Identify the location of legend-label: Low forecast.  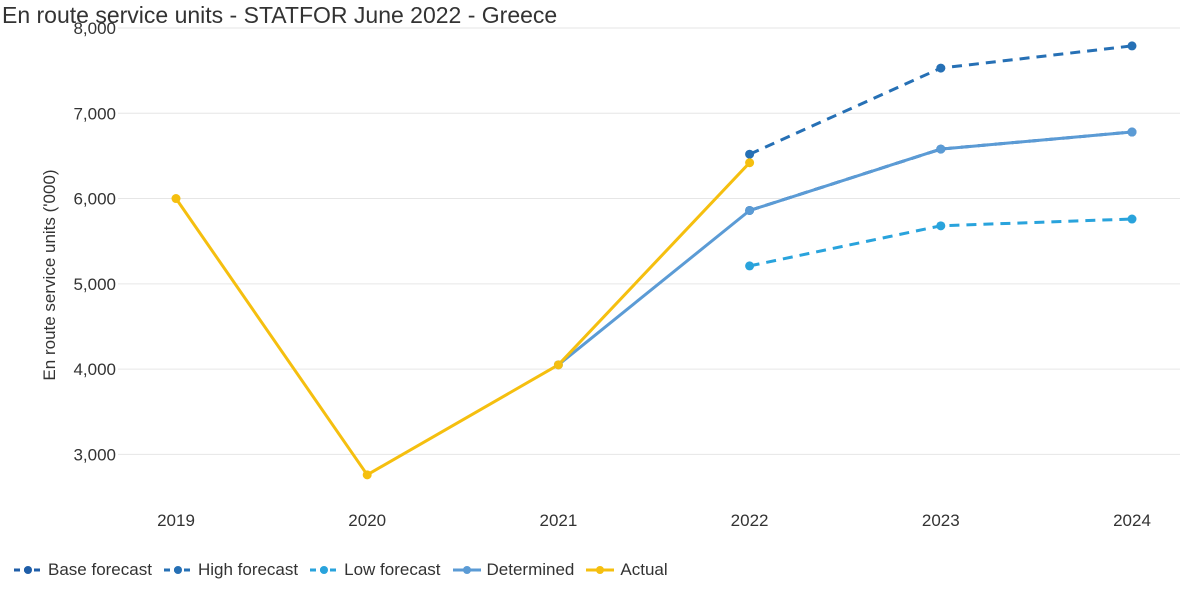
(392, 569).